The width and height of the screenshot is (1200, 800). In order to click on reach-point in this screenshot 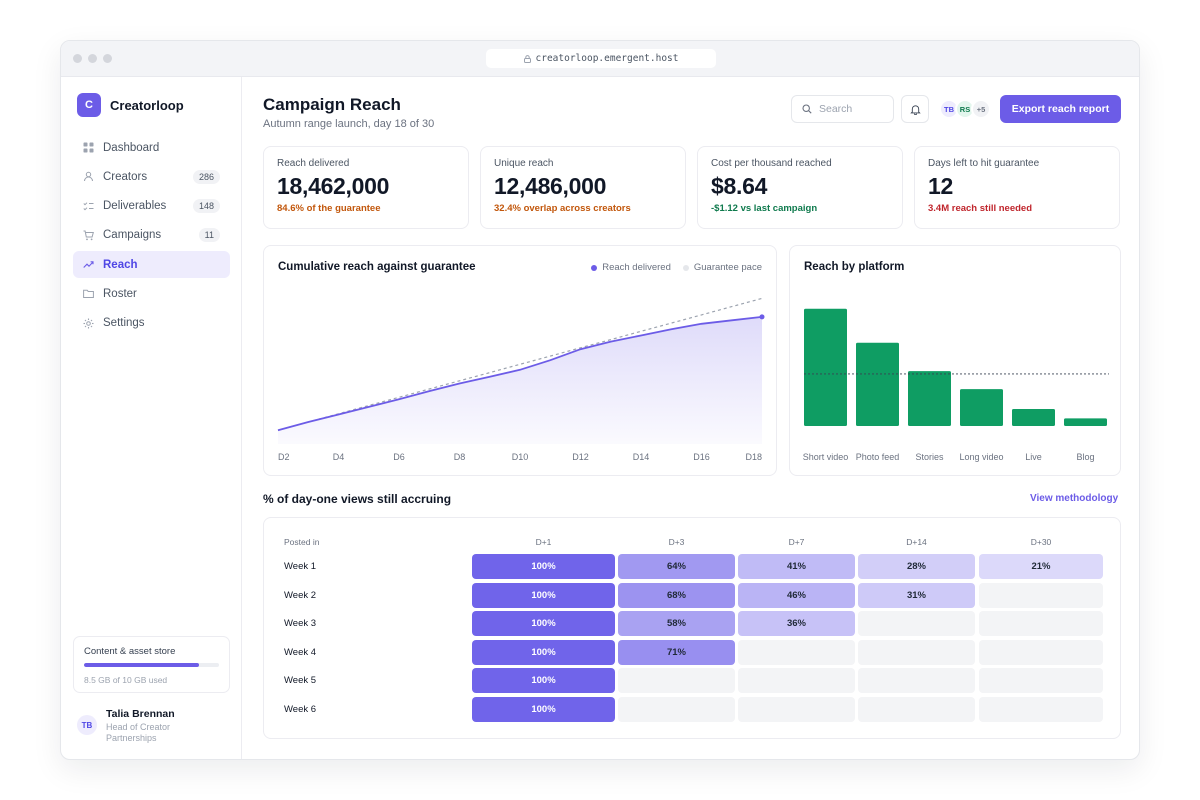, I will do `click(762, 317)`.